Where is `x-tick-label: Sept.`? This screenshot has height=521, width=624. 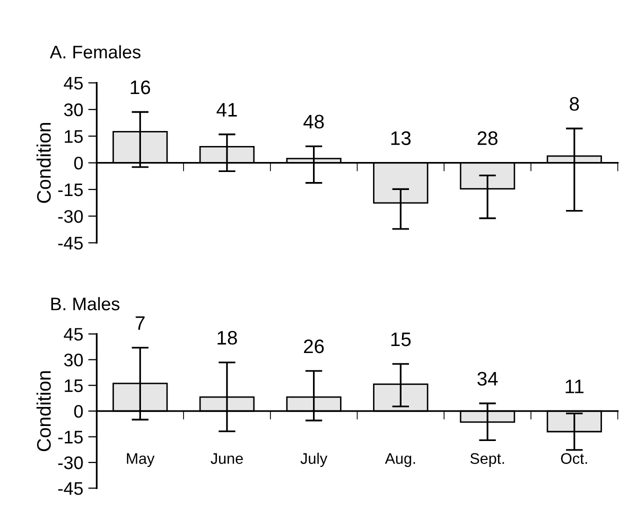 x-tick-label: Sept. is located at coordinates (487, 460).